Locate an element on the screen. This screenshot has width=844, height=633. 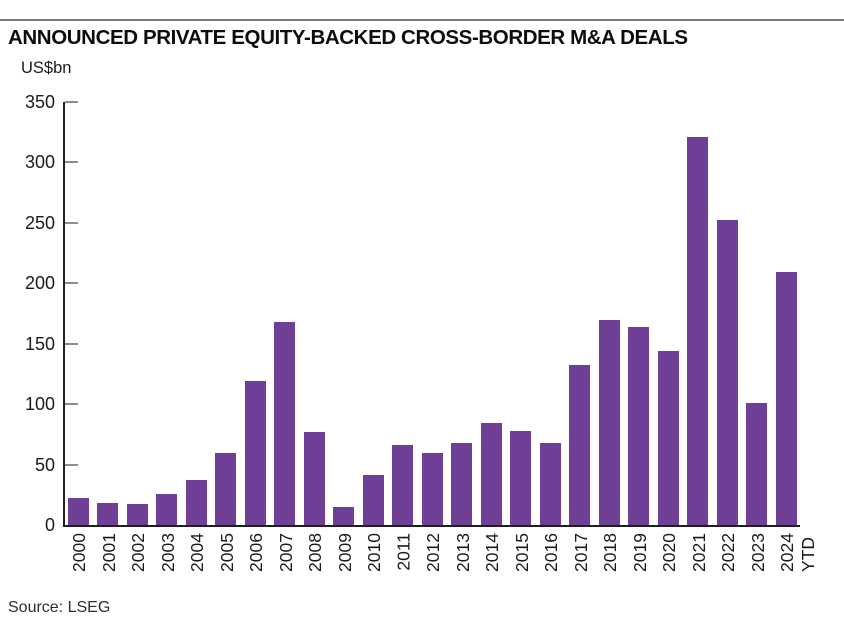
x-tick-label: 2009 is located at coordinates (344, 552).